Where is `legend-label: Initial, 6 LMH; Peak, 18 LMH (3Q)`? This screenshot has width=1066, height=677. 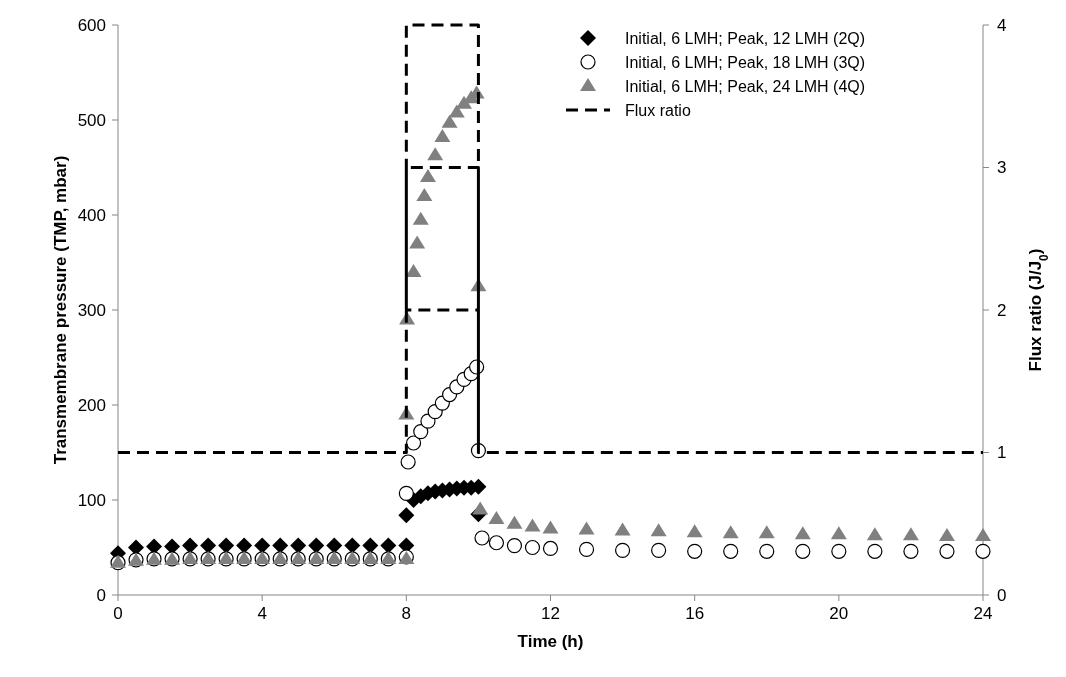 legend-label: Initial, 6 LMH; Peak, 18 LMH (3Q) is located at coordinates (745, 62).